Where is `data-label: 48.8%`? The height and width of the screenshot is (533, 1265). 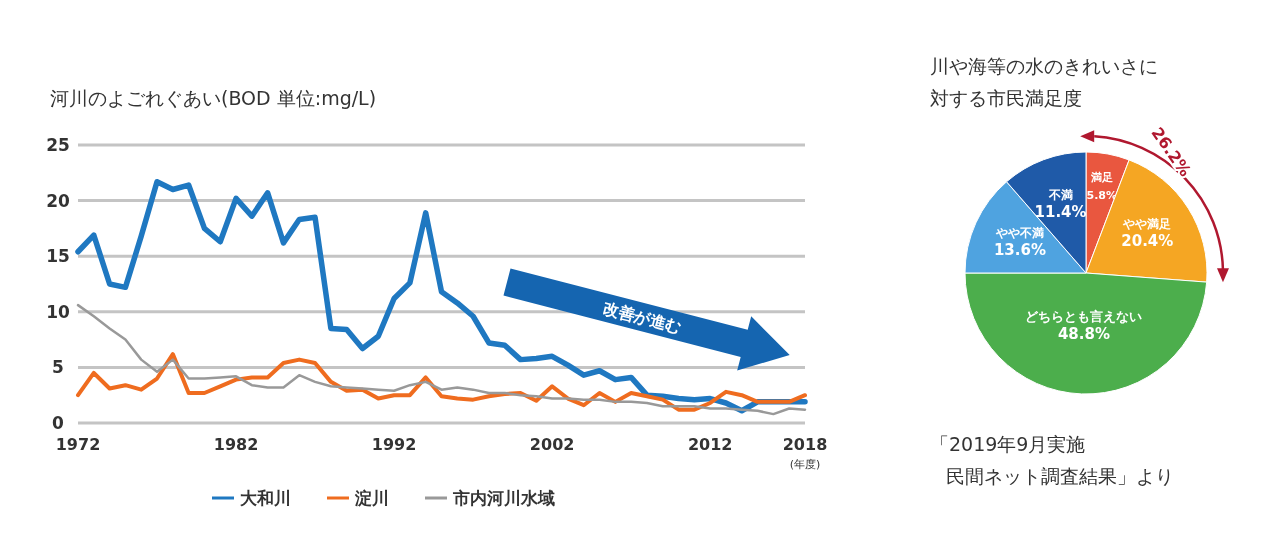 data-label: 48.8% is located at coordinates (1083, 334).